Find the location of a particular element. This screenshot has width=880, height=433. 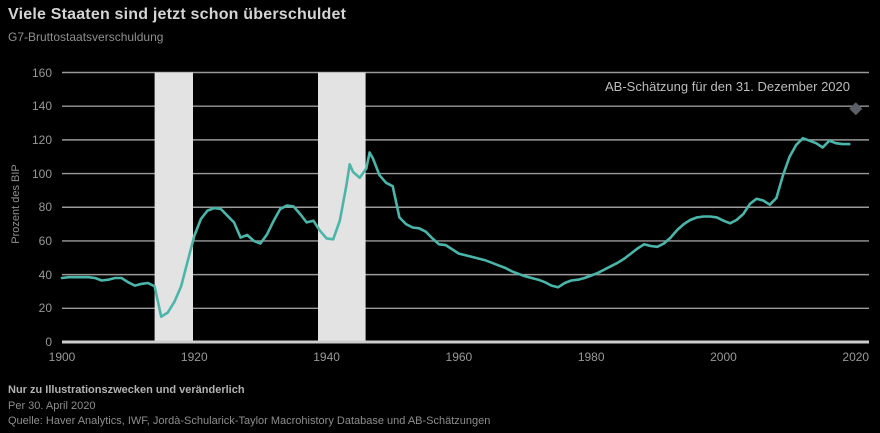

y-tick-label: 160 is located at coordinates (41, 72).